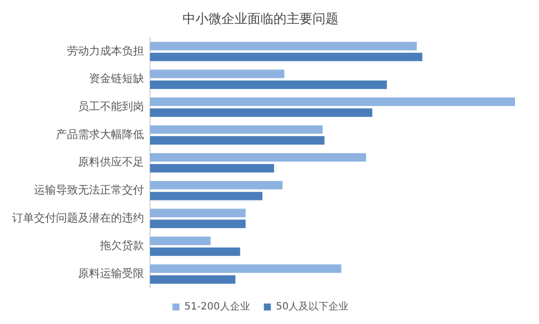  What do you see at coordinates (105, 51) in the screenshot?
I see `y-tick-label: 劳动力成本负担` at bounding box center [105, 51].